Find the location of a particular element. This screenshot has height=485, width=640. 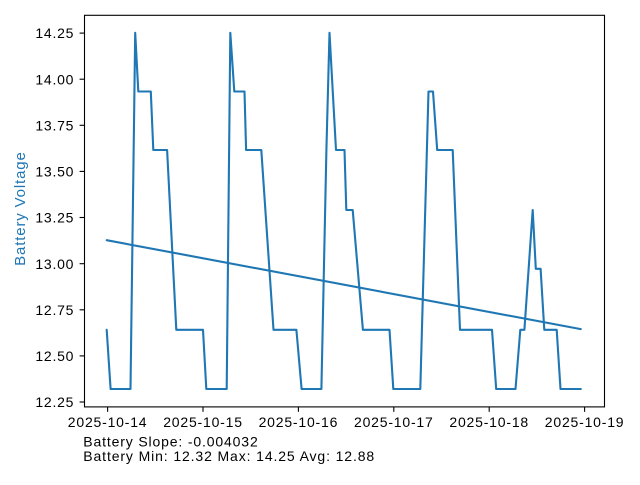

svg-text: 13.50 is located at coordinates (54, 172).